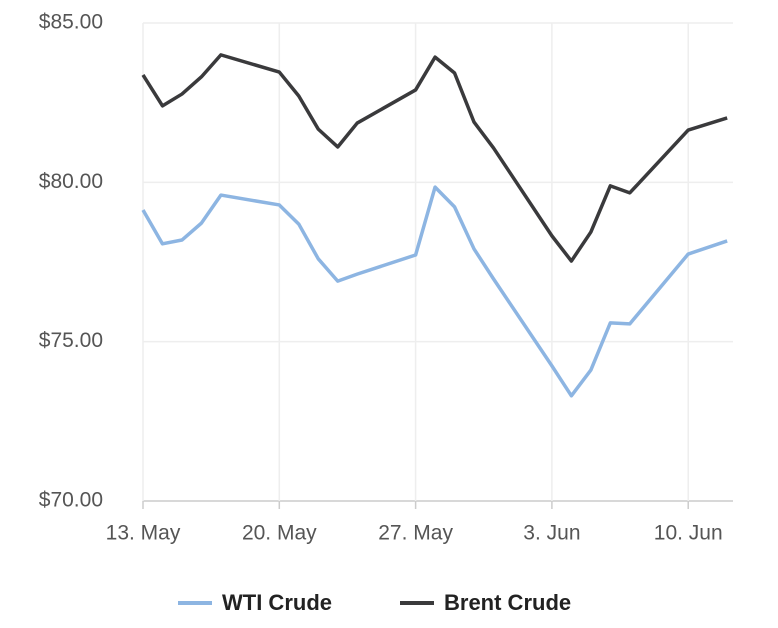 The height and width of the screenshot is (628, 778). Describe the element at coordinates (71, 500) in the screenshot. I see `y-tick-label: $70.00` at that location.